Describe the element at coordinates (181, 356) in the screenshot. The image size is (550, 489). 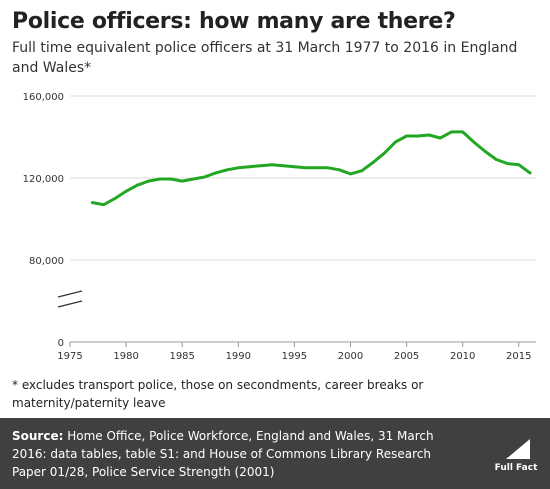
I see `x-tick-label: 1985` at that location.